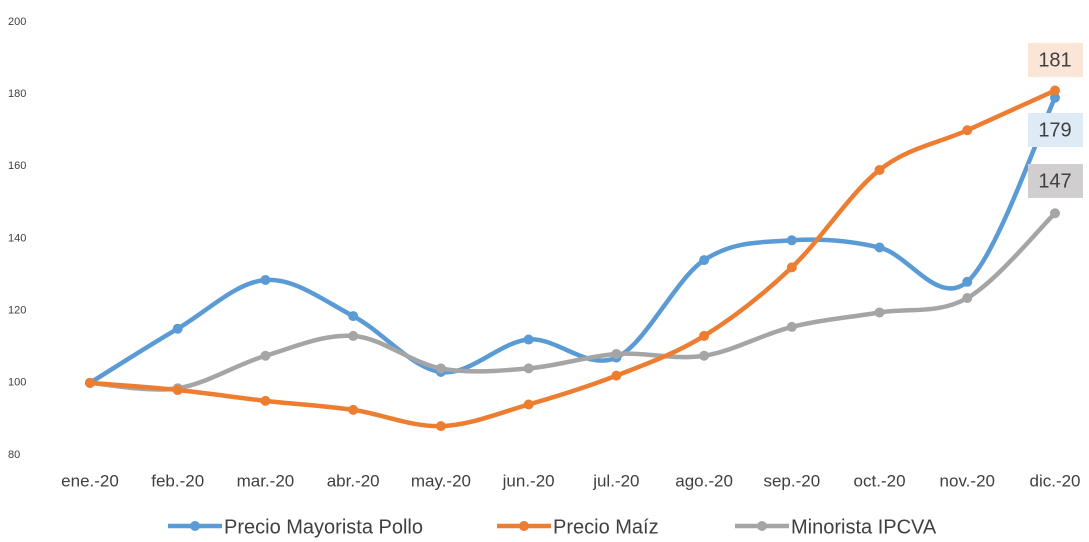  Describe the element at coordinates (441, 480) in the screenshot. I see `x-tick-label: may.-20` at that location.